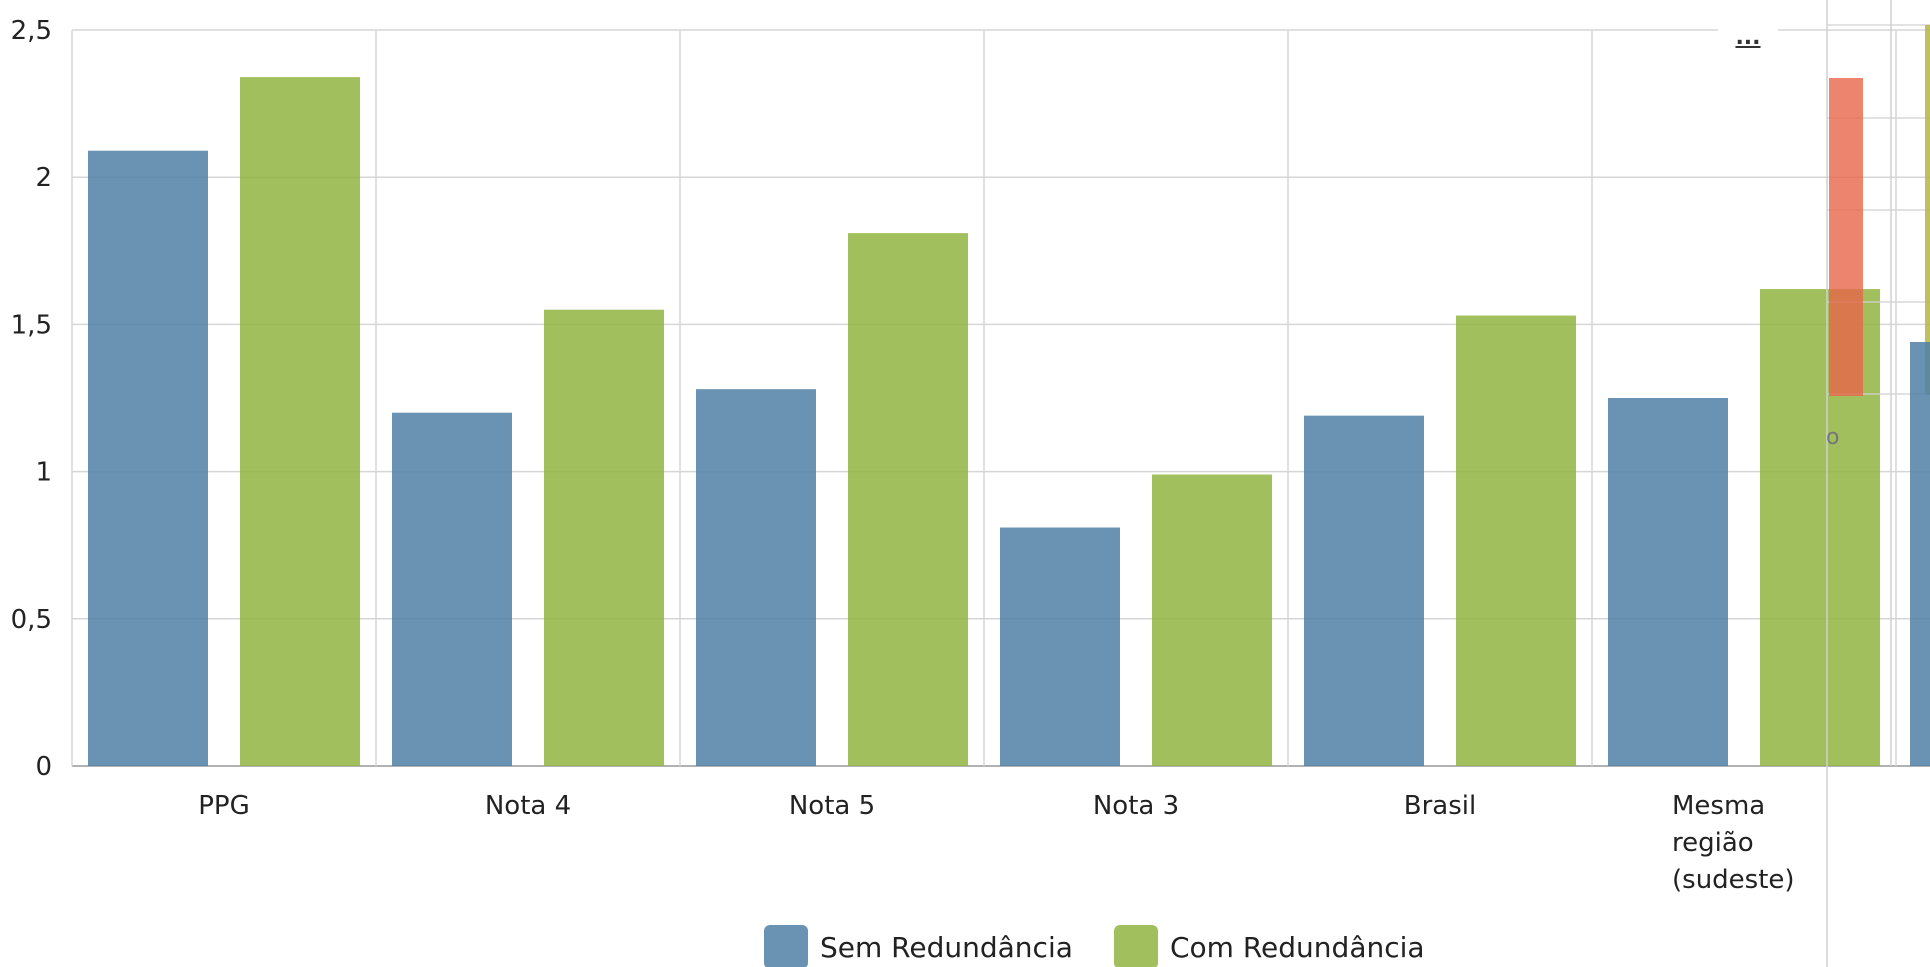  I want to click on y-tick-label: 0,5, so click(31, 620).